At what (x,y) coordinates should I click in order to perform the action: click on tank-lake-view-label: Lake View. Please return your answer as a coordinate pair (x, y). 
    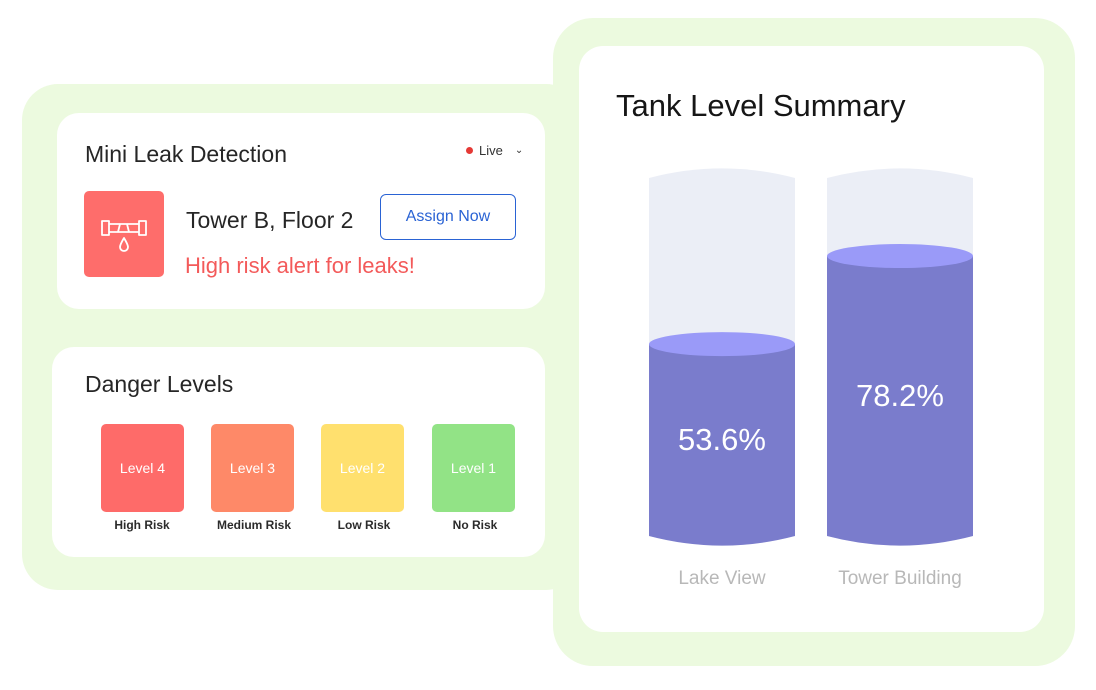
    Looking at the image, I should click on (722, 578).